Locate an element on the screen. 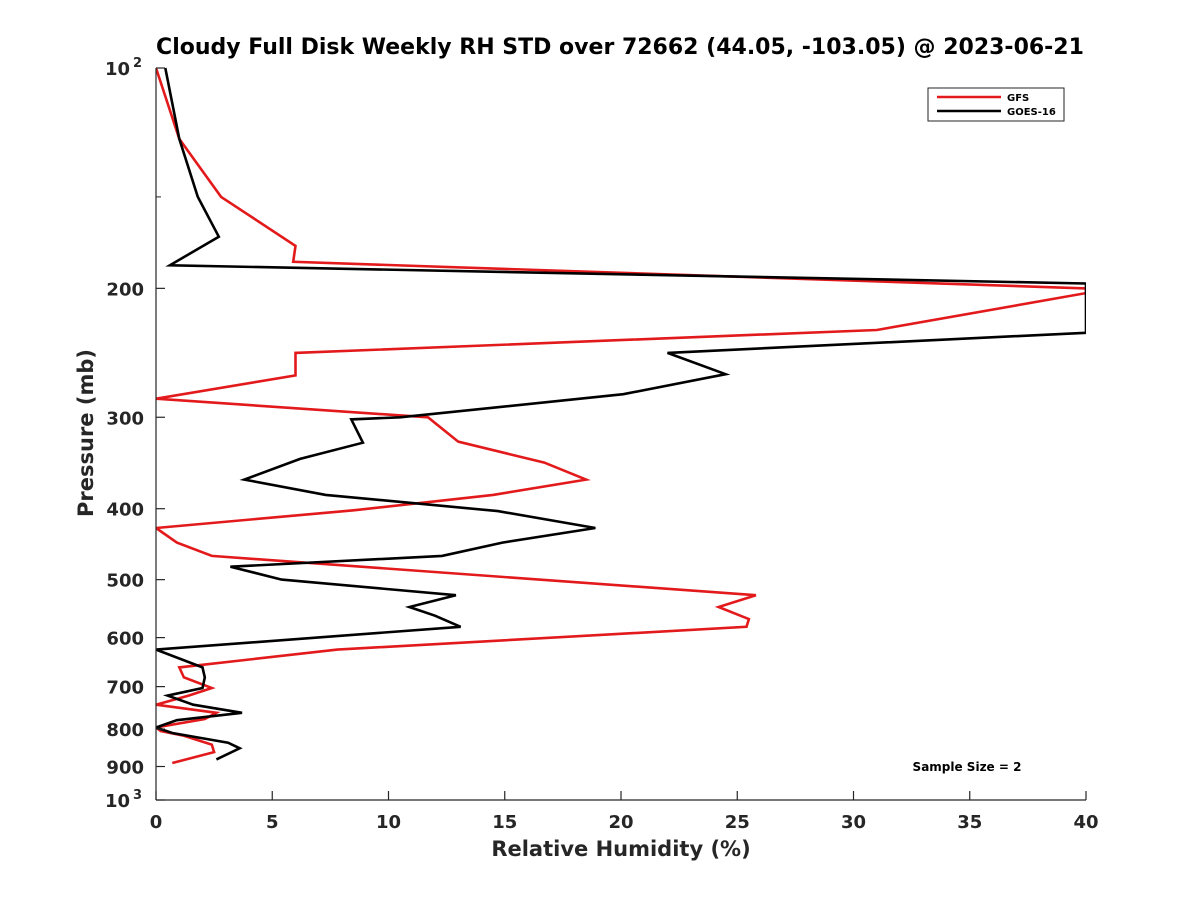 The height and width of the screenshot is (905, 1200). y-tick-exponent: 2 is located at coordinates (137, 63).